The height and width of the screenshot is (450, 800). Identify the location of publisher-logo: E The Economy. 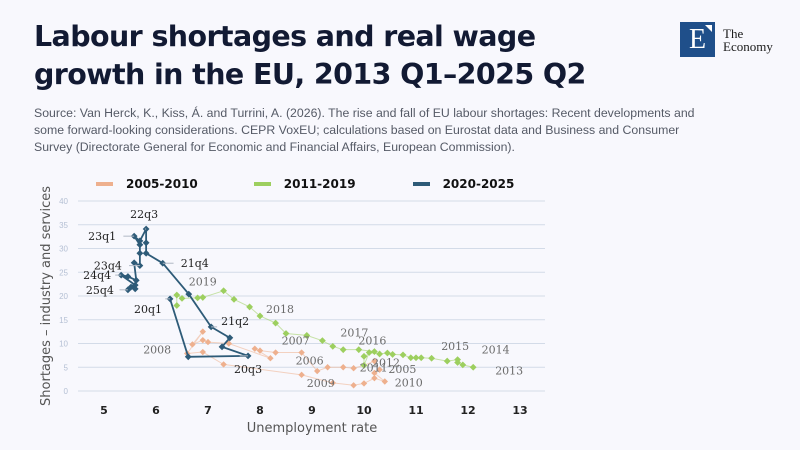
(726, 39).